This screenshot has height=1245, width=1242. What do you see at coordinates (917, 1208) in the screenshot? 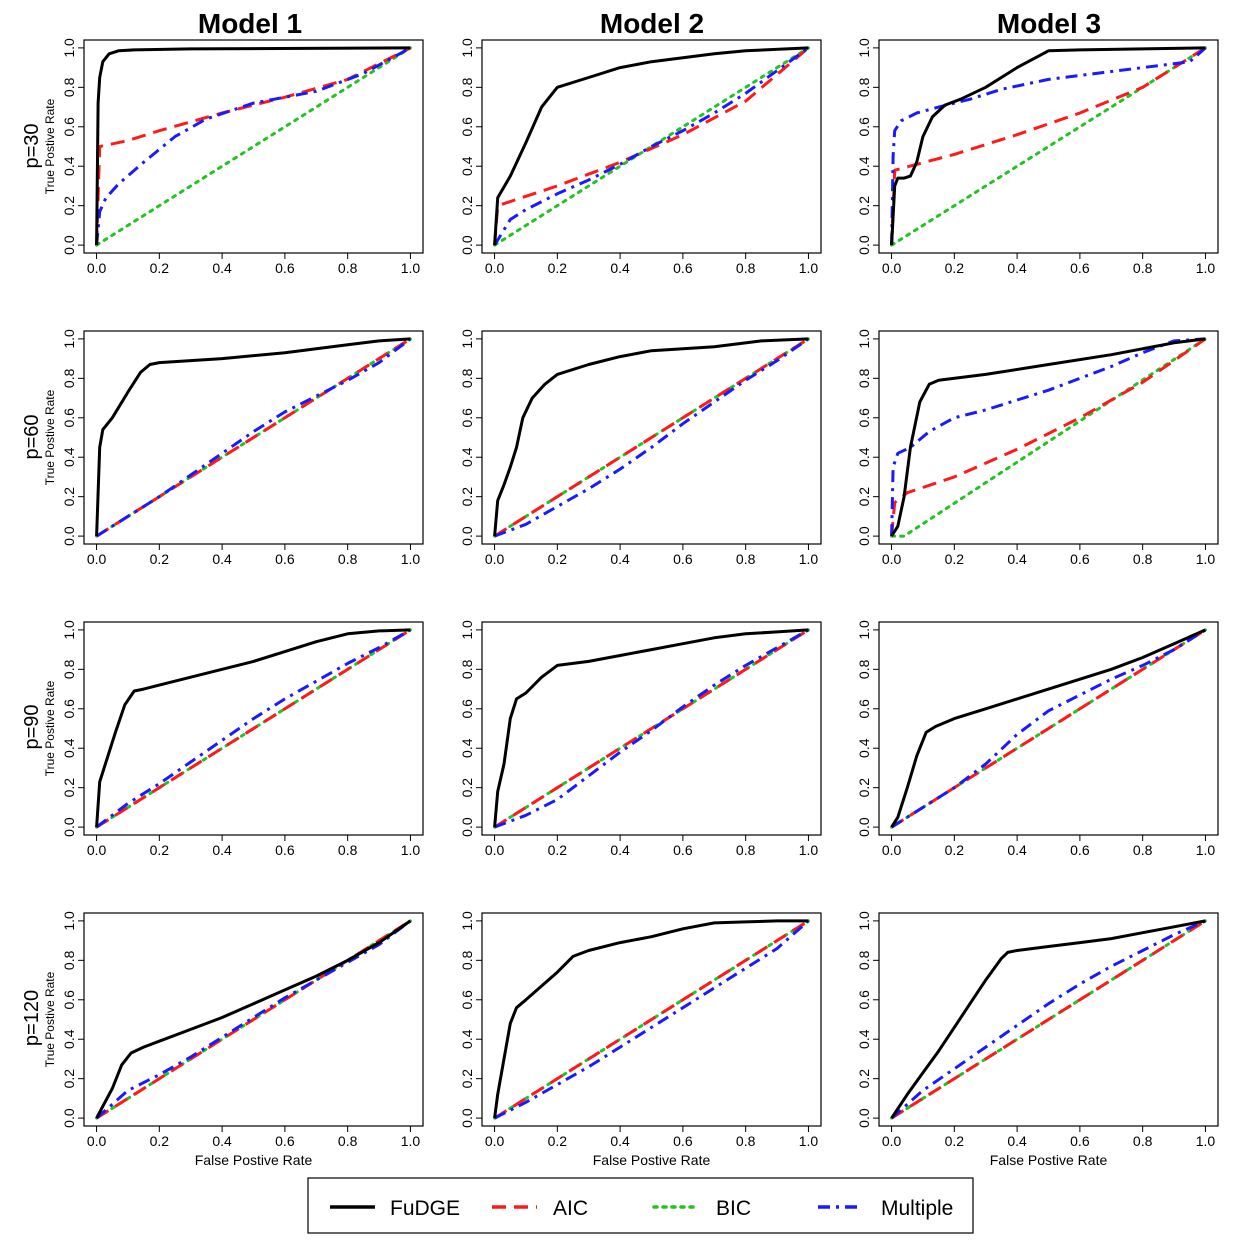
I see `legend-label-multiple: Multiple` at bounding box center [917, 1208].